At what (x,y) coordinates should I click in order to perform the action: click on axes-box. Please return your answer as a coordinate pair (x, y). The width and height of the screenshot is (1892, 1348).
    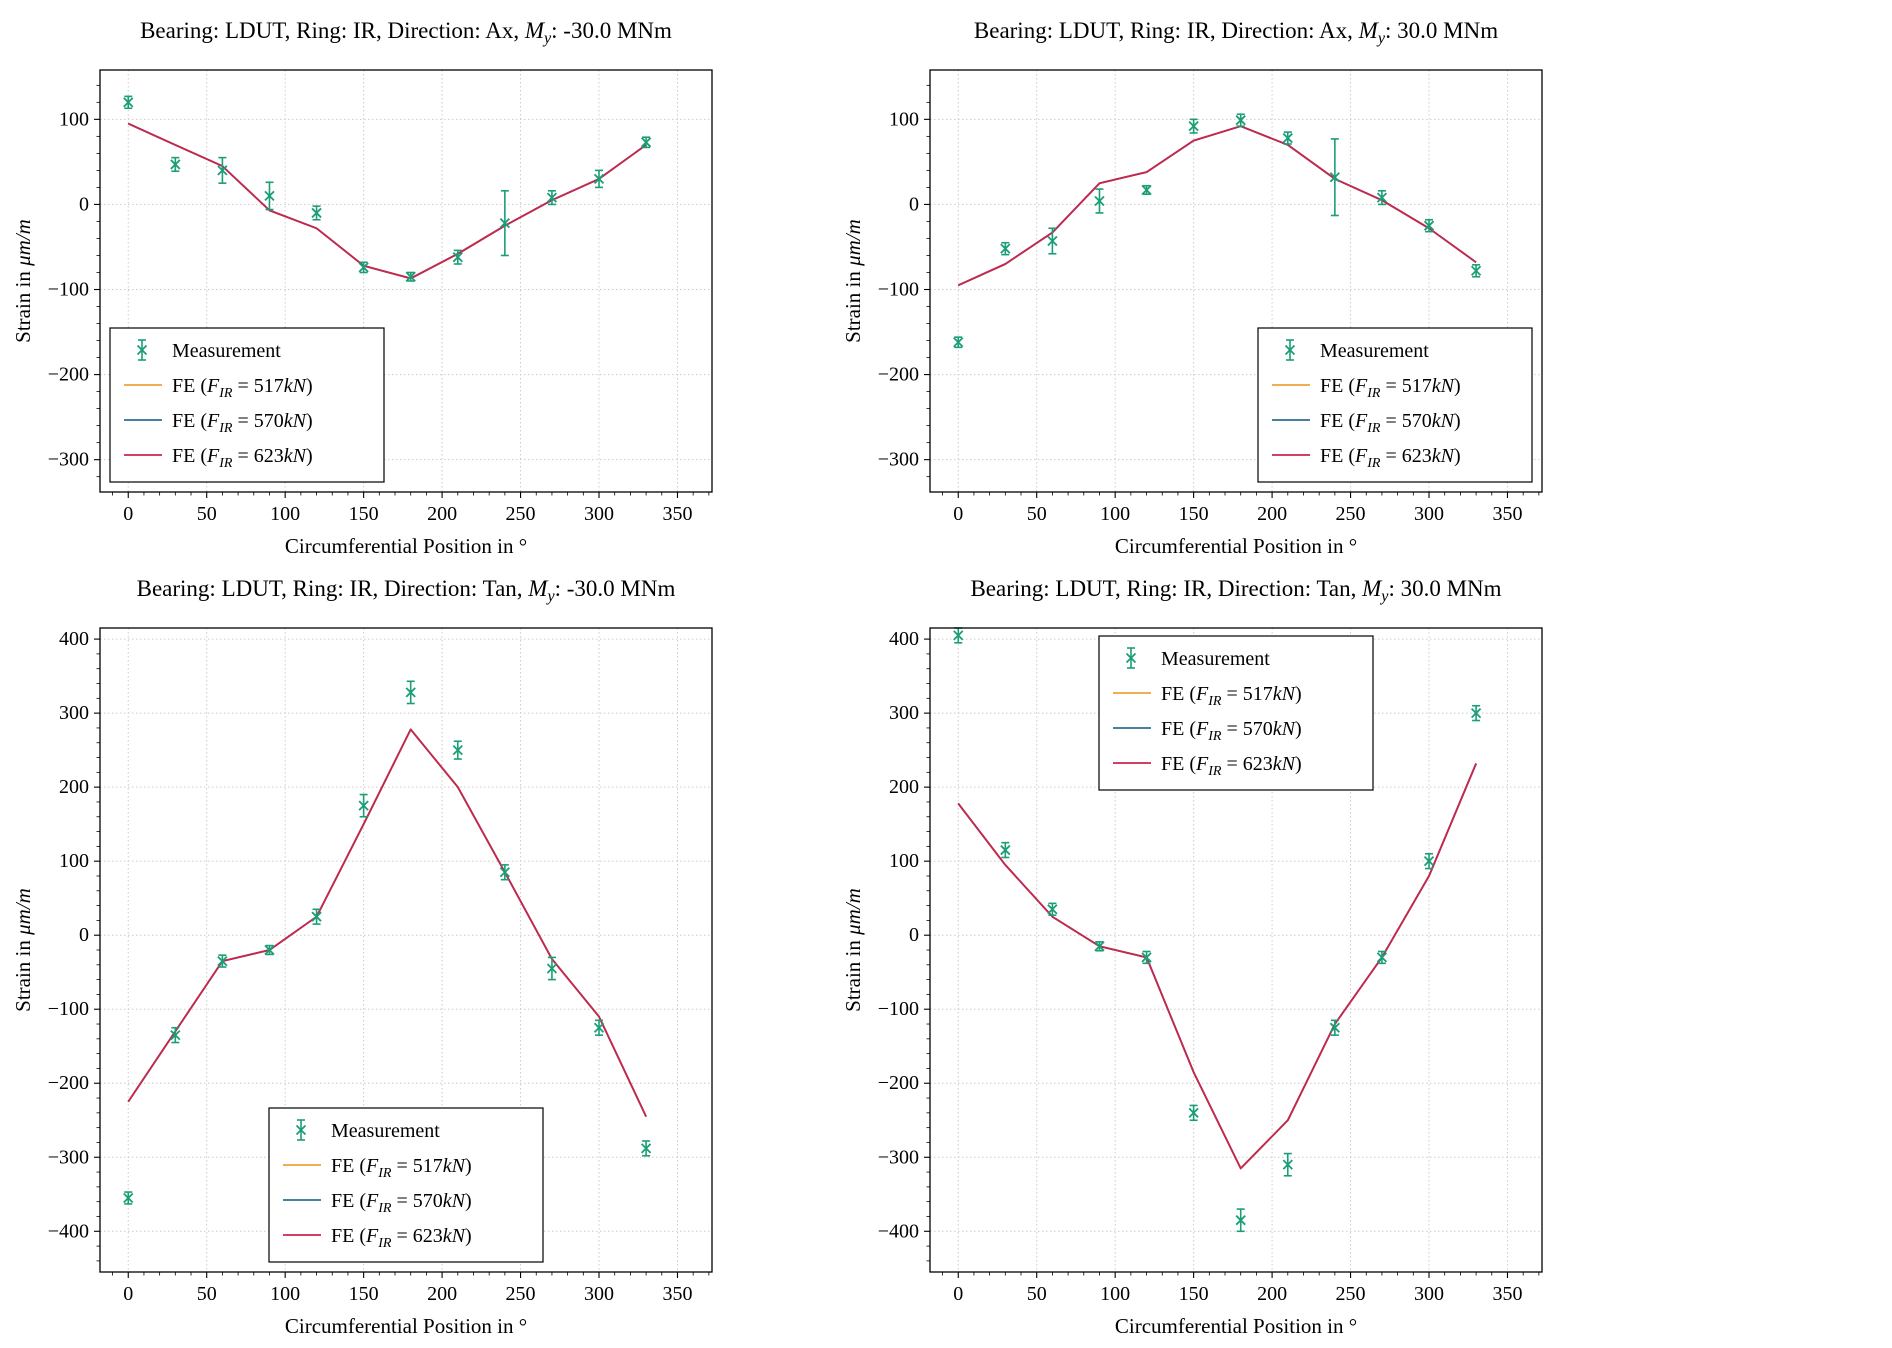
    Looking at the image, I should click on (406, 281).